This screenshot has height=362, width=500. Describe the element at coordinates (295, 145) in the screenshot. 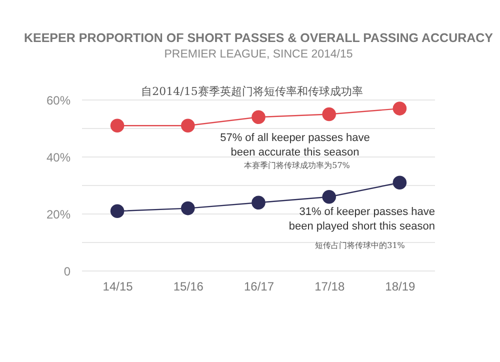

I see `annotation: 57% of all keeper passes have been accurate this season` at that location.